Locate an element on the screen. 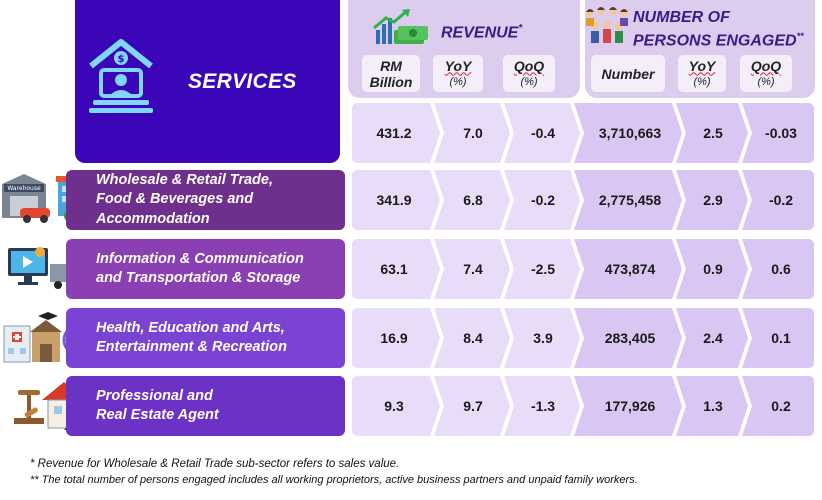 This screenshot has width=822, height=500. row-wholesale-bg is located at coordinates (583, 200).